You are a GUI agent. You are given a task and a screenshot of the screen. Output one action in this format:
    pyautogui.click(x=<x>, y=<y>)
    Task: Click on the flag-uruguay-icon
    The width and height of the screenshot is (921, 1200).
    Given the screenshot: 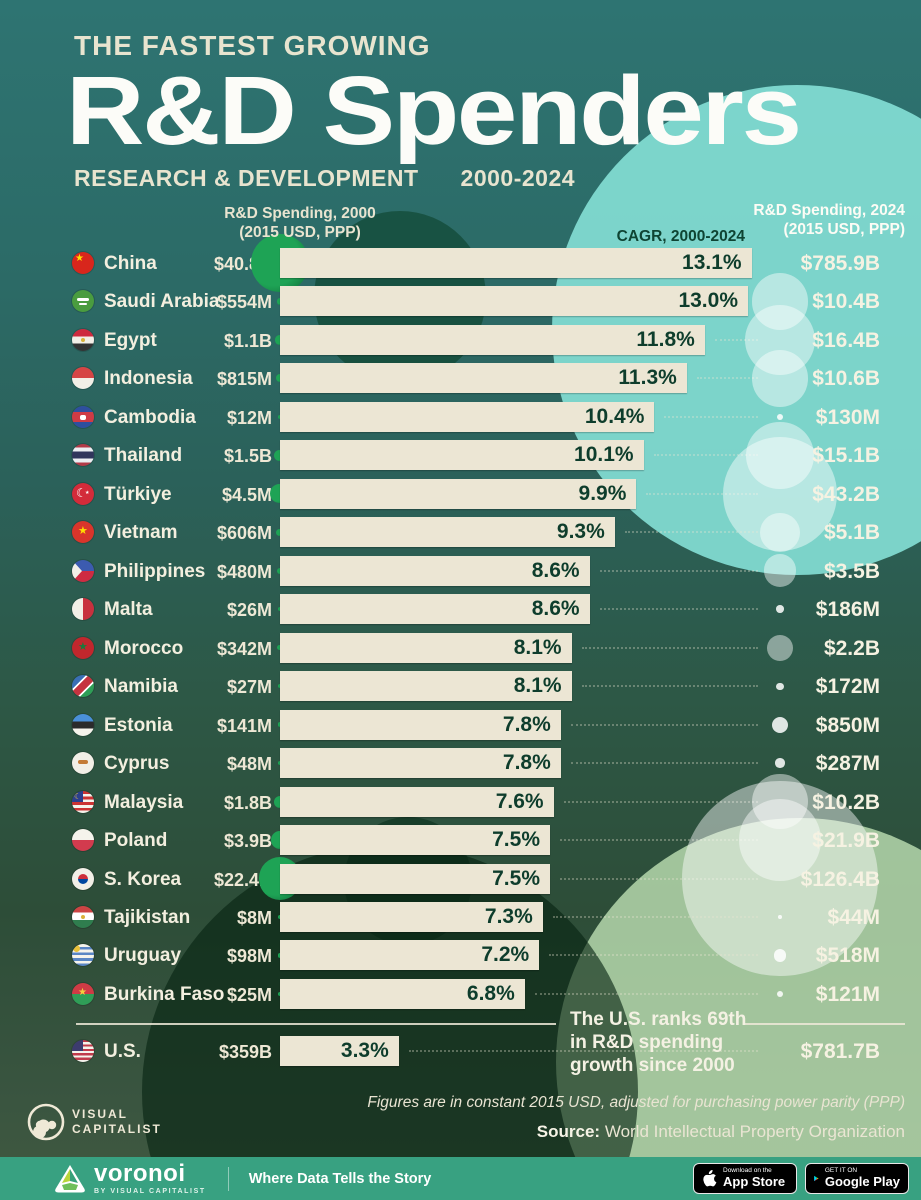 What is the action you would take?
    pyautogui.click(x=83, y=955)
    